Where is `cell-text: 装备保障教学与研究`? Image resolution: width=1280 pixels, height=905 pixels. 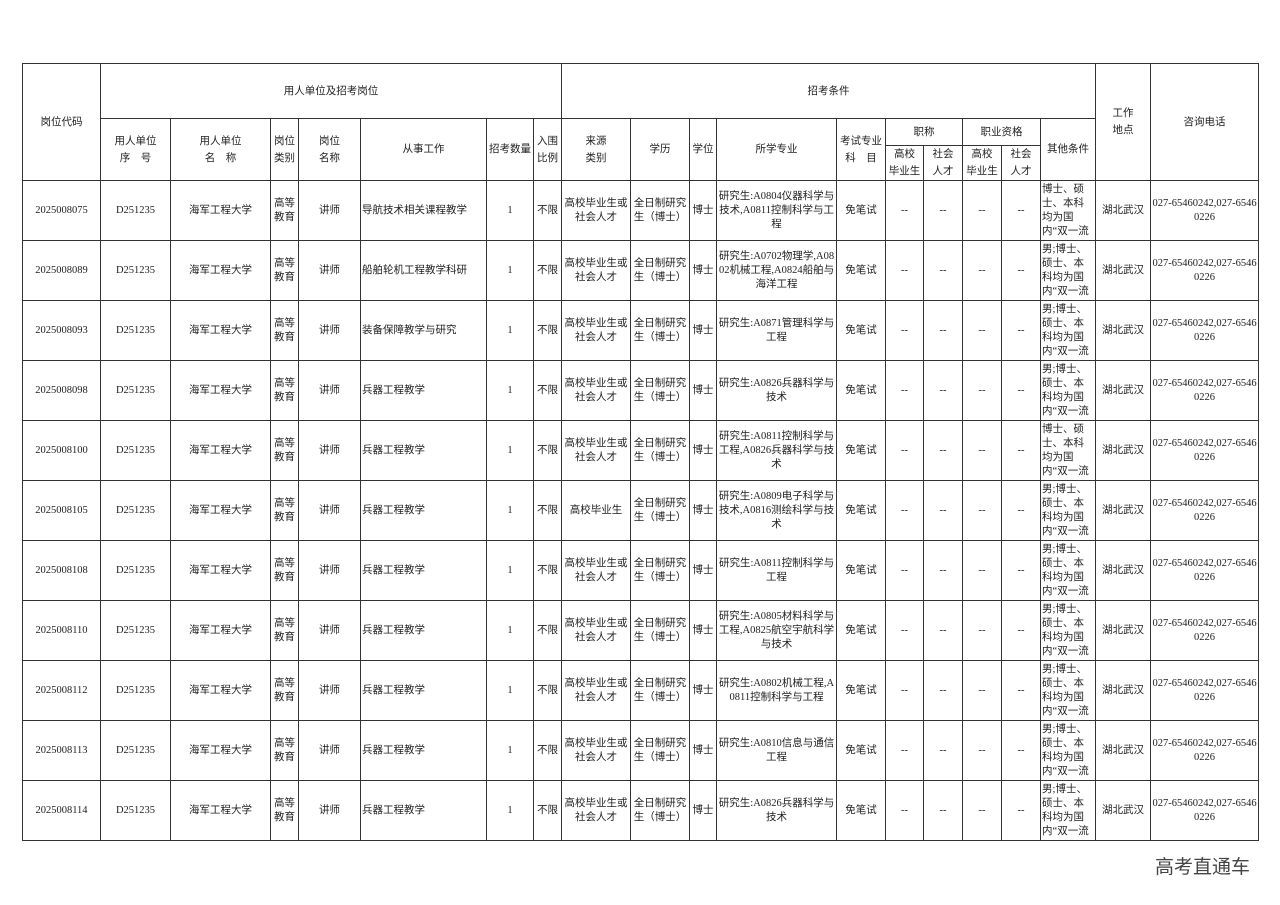
cell-text: 装备保障教学与研究 is located at coordinates (409, 330).